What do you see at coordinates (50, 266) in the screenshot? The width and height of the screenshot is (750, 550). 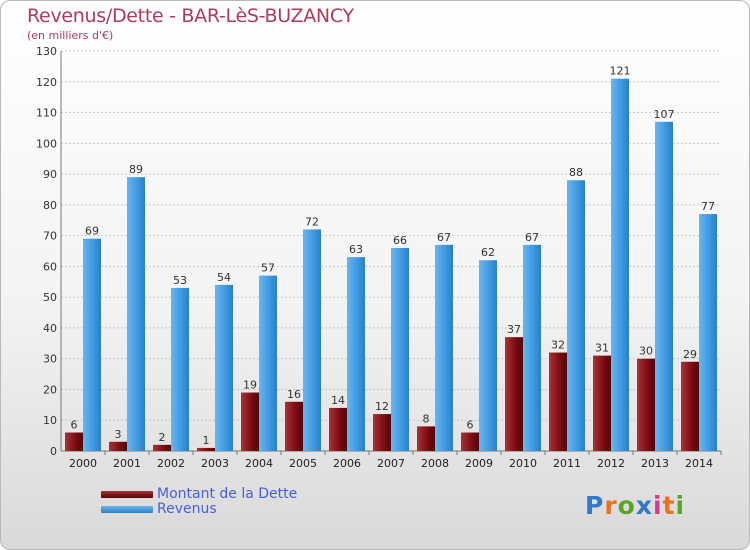 I see `y-tick-label: 60` at bounding box center [50, 266].